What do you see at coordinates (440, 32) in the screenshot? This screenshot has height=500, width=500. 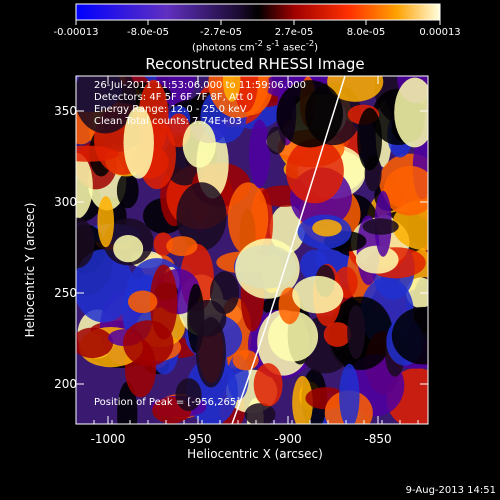 I see `colorbar-tick-label: 0.00013` at bounding box center [440, 32].